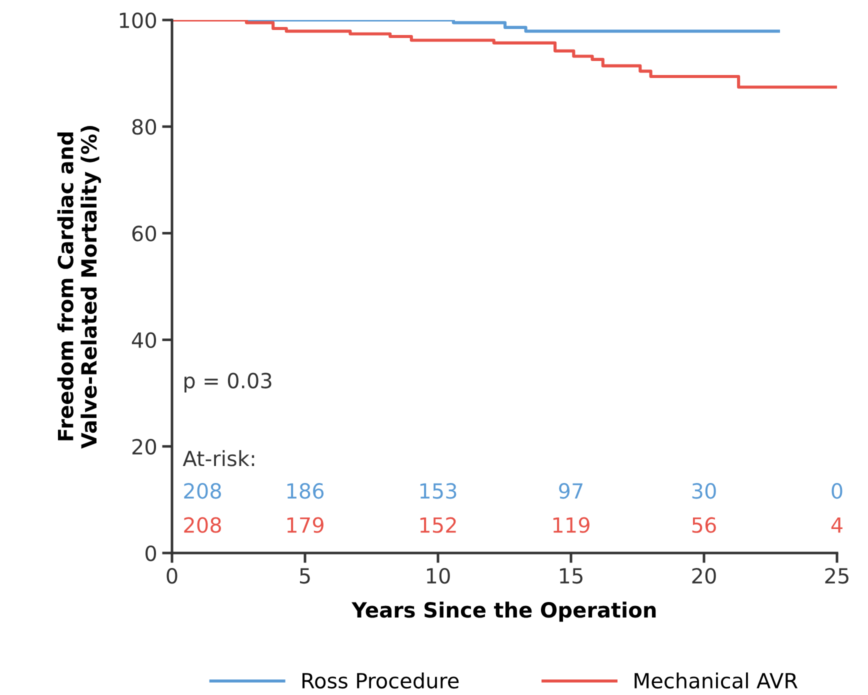 This screenshot has height=695, width=868. What do you see at coordinates (151, 553) in the screenshot?
I see `y-tick-label: 0` at bounding box center [151, 553].